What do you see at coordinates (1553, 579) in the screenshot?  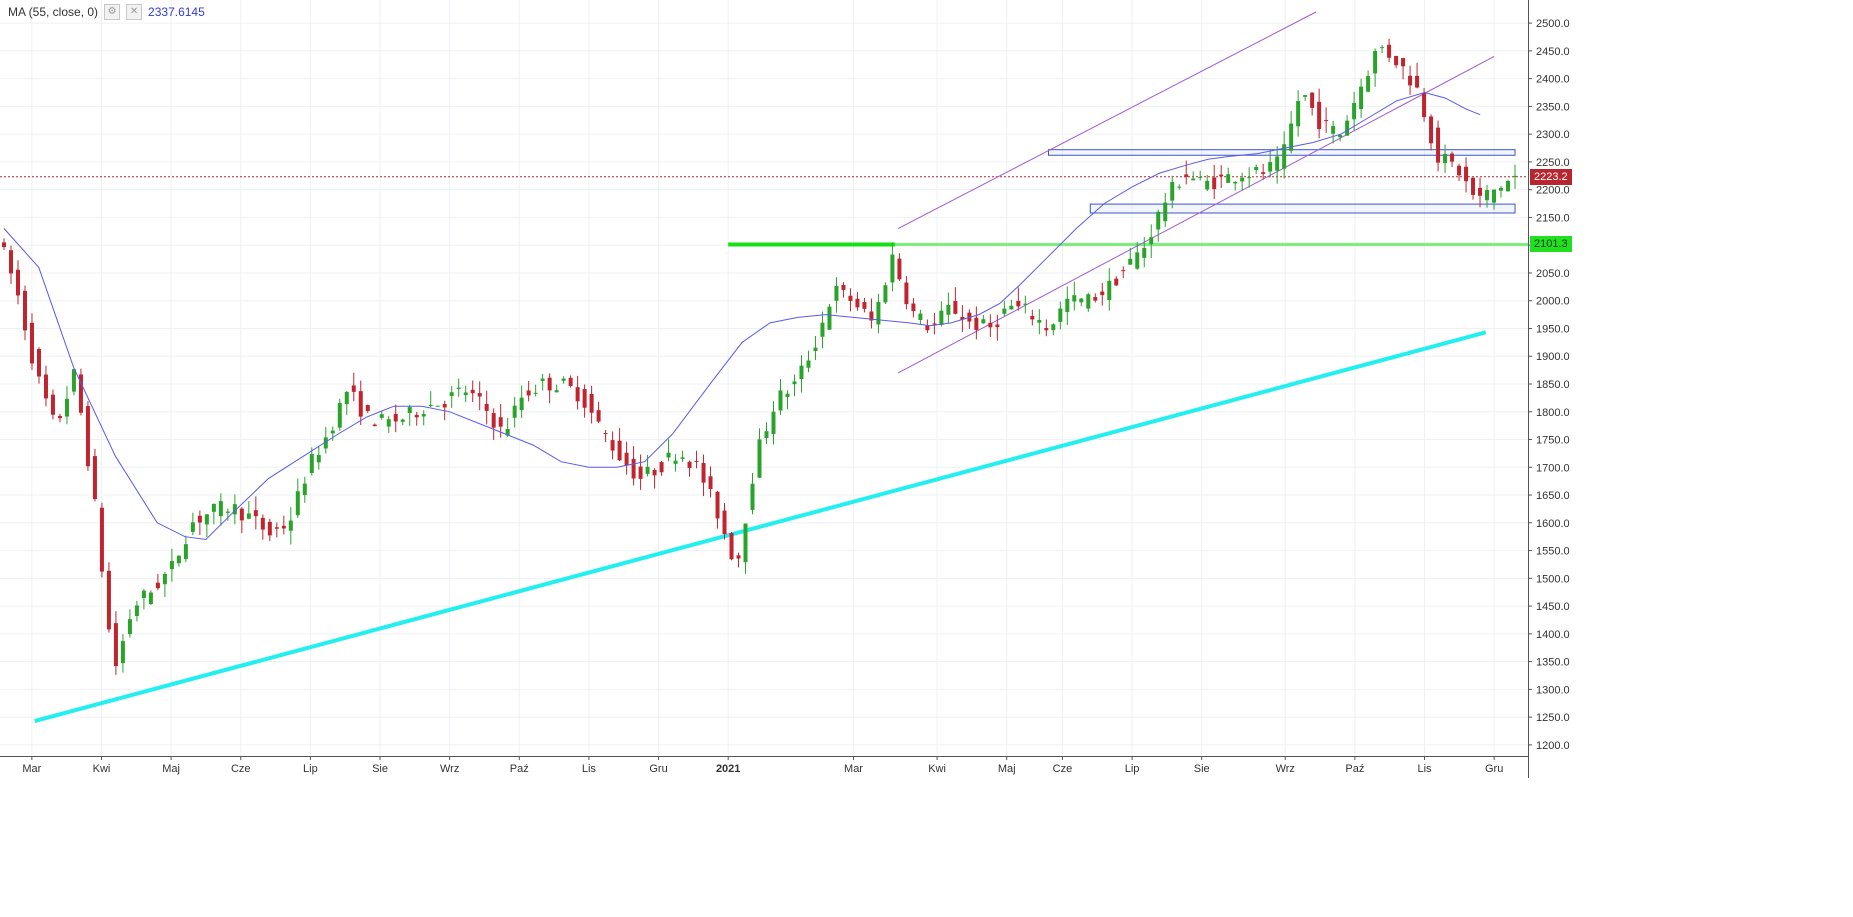 I see `y-tick-label: 1500.0` at bounding box center [1553, 579].